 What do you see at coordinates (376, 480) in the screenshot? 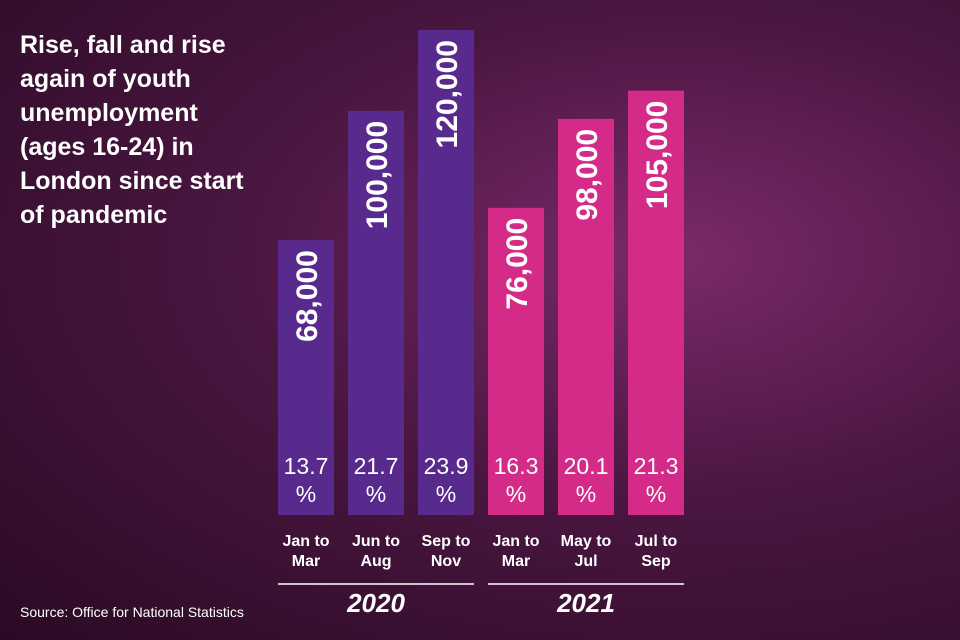
I see `rate-label: 21.7 %` at bounding box center [376, 480].